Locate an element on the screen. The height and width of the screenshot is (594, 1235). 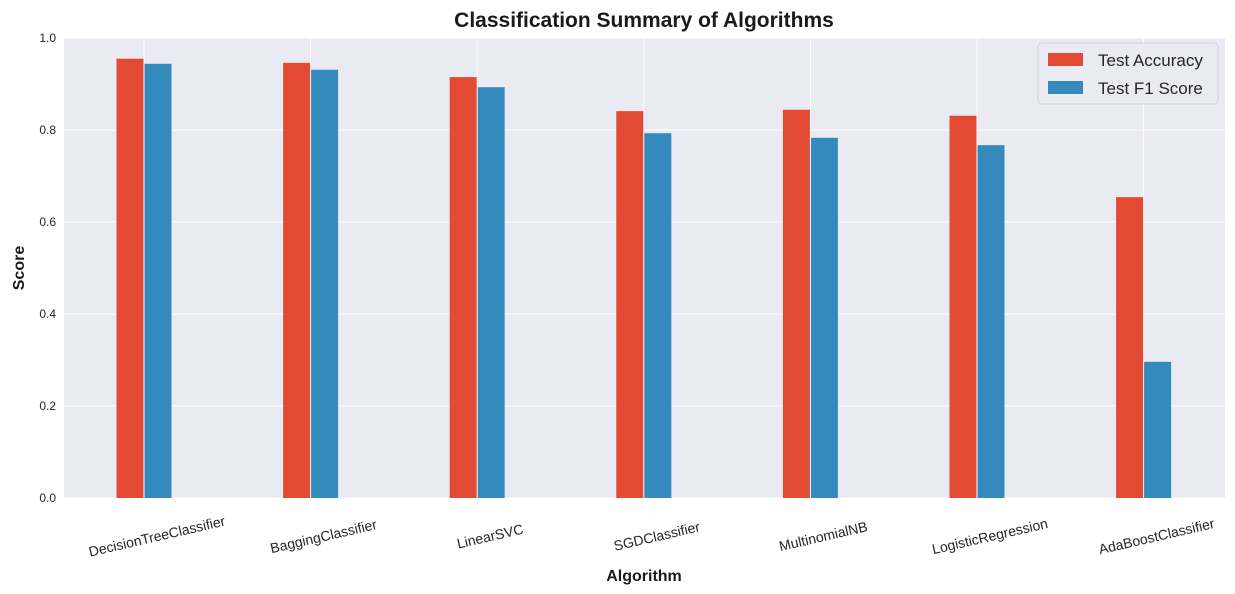
bar-test-f1-score-linearsvc is located at coordinates (491, 292).